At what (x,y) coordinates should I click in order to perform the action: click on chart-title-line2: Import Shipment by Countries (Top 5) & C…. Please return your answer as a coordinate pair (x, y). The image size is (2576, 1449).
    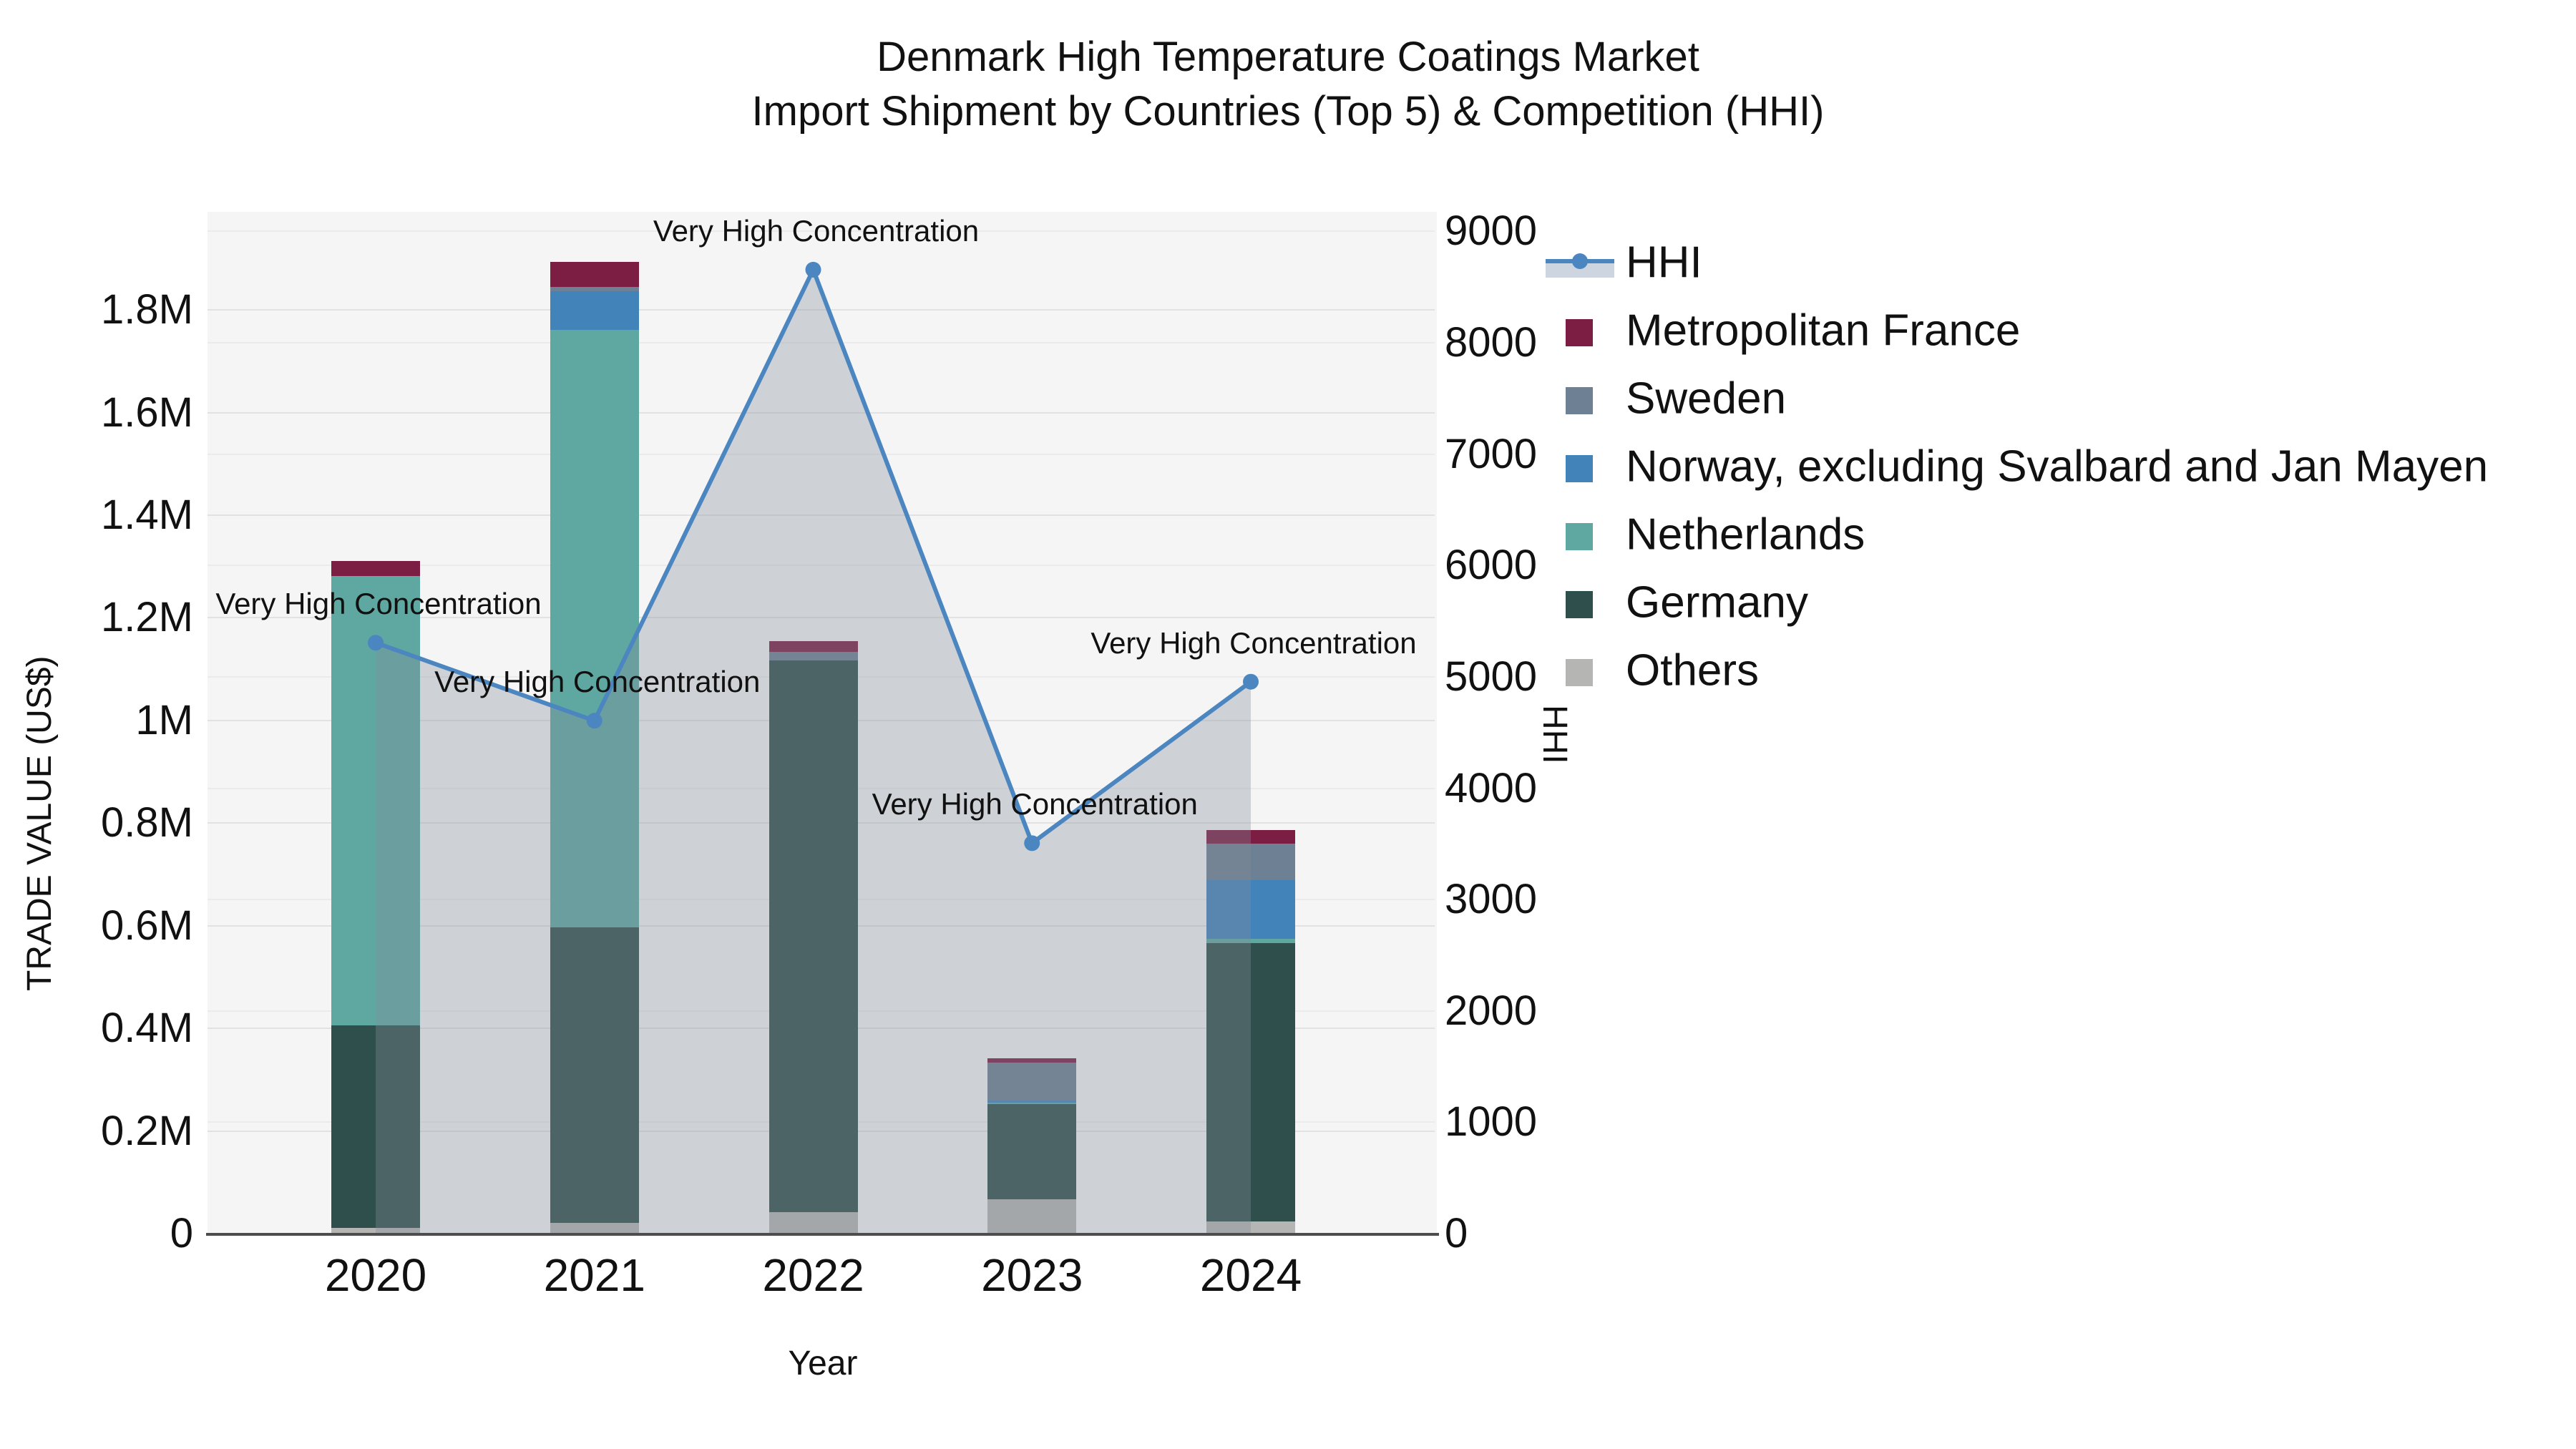
    Looking at the image, I should click on (1288, 111).